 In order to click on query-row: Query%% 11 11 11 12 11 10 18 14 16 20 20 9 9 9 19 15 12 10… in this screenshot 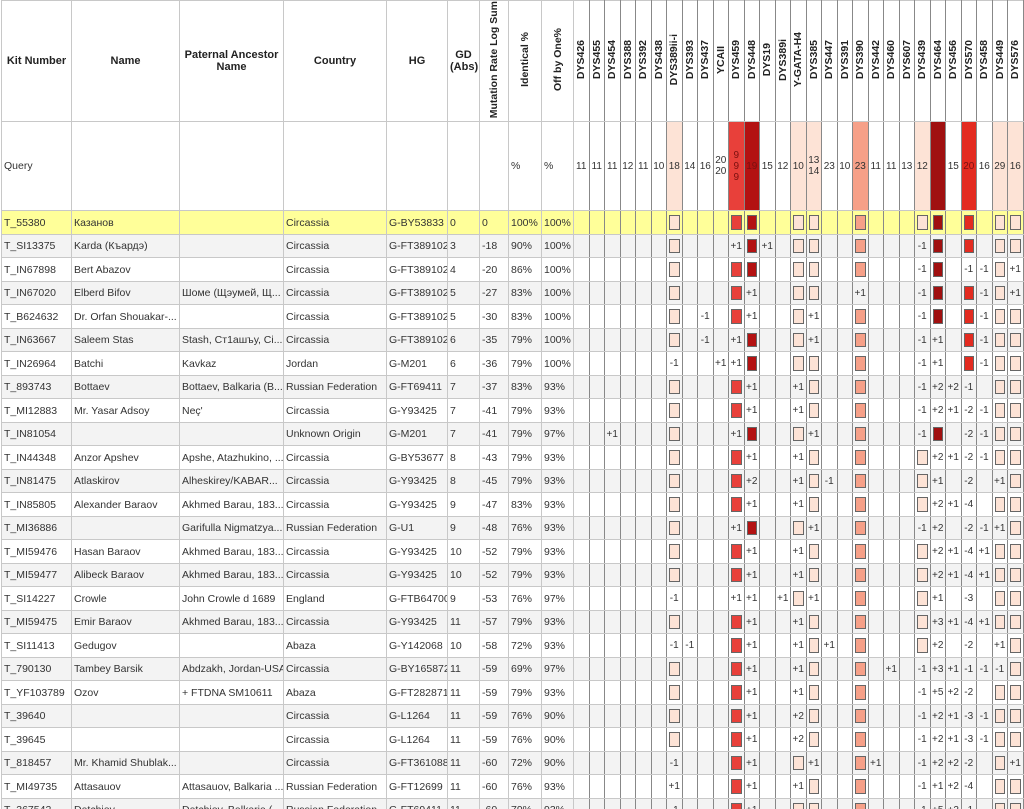, I will do `click(512, 166)`.